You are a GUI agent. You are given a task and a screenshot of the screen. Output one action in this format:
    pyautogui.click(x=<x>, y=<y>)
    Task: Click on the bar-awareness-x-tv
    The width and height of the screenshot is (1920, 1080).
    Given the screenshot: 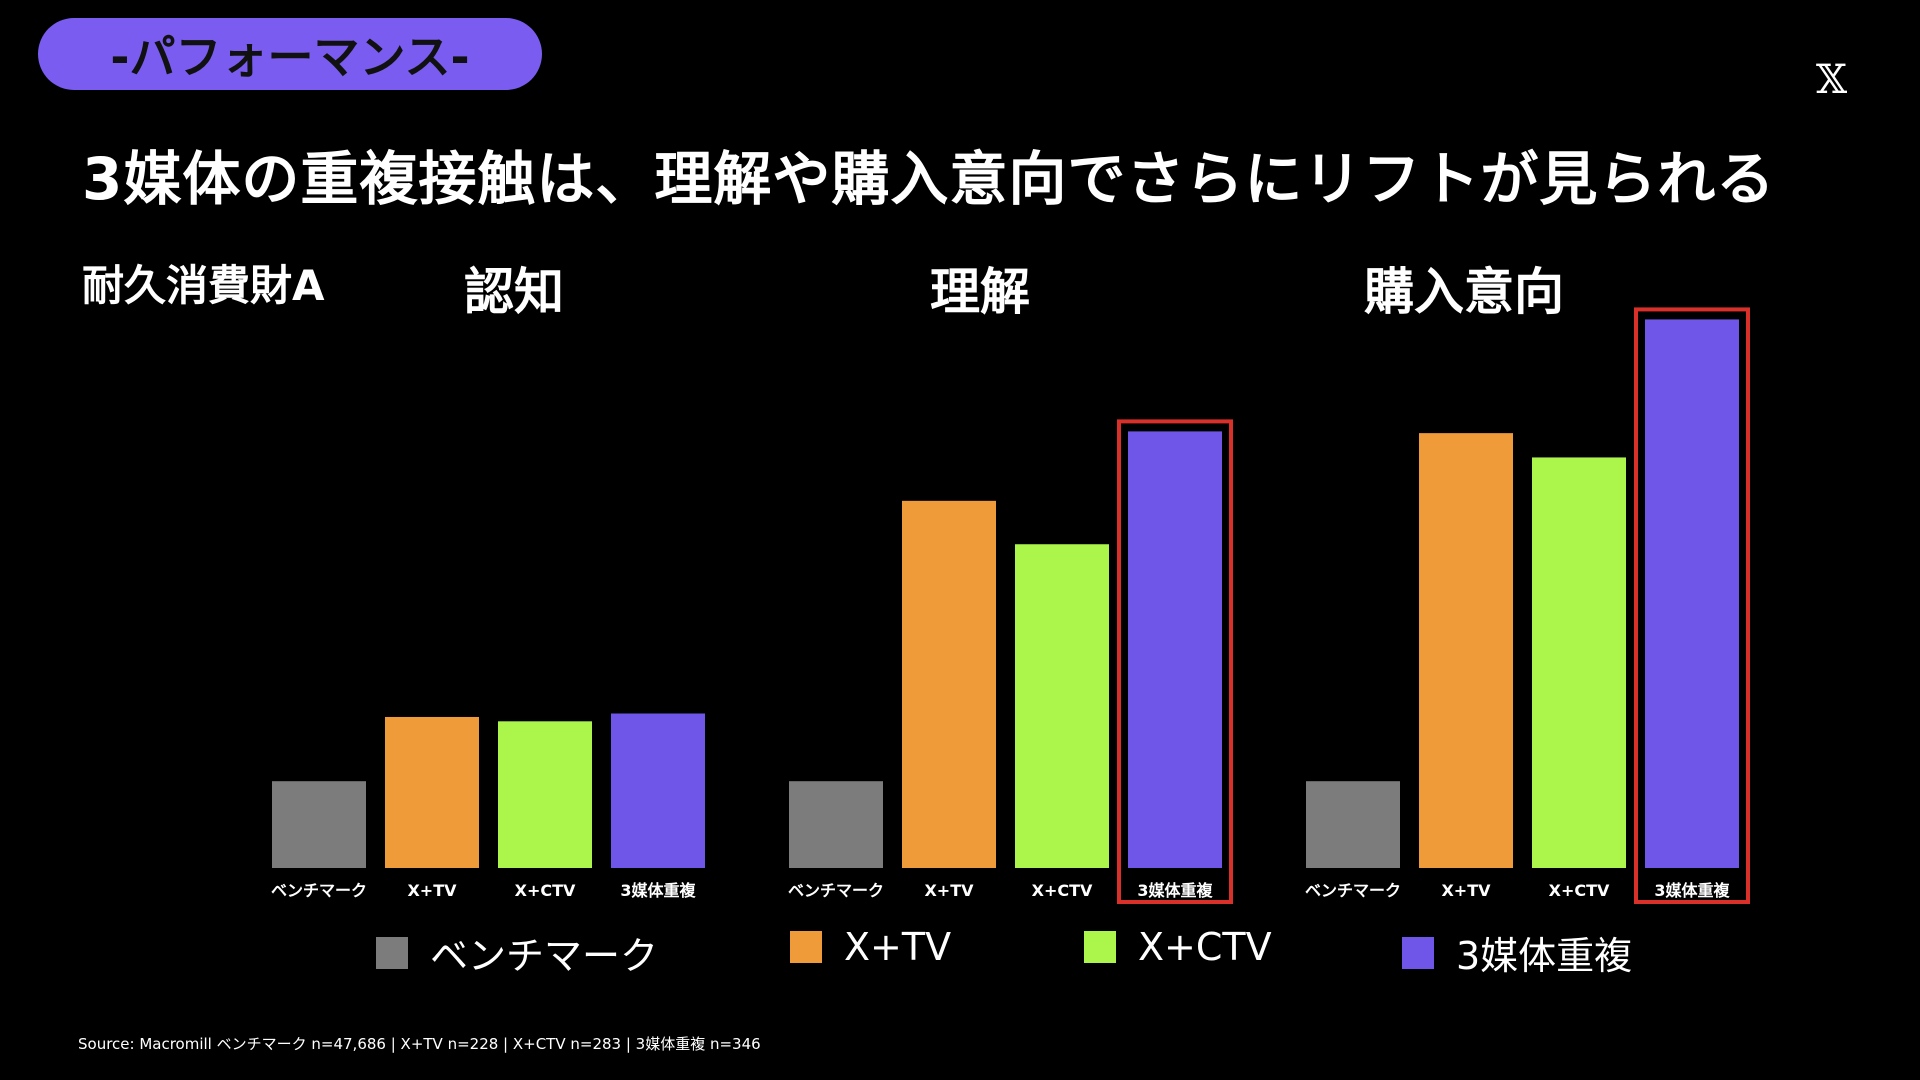 What is the action you would take?
    pyautogui.click(x=432, y=792)
    